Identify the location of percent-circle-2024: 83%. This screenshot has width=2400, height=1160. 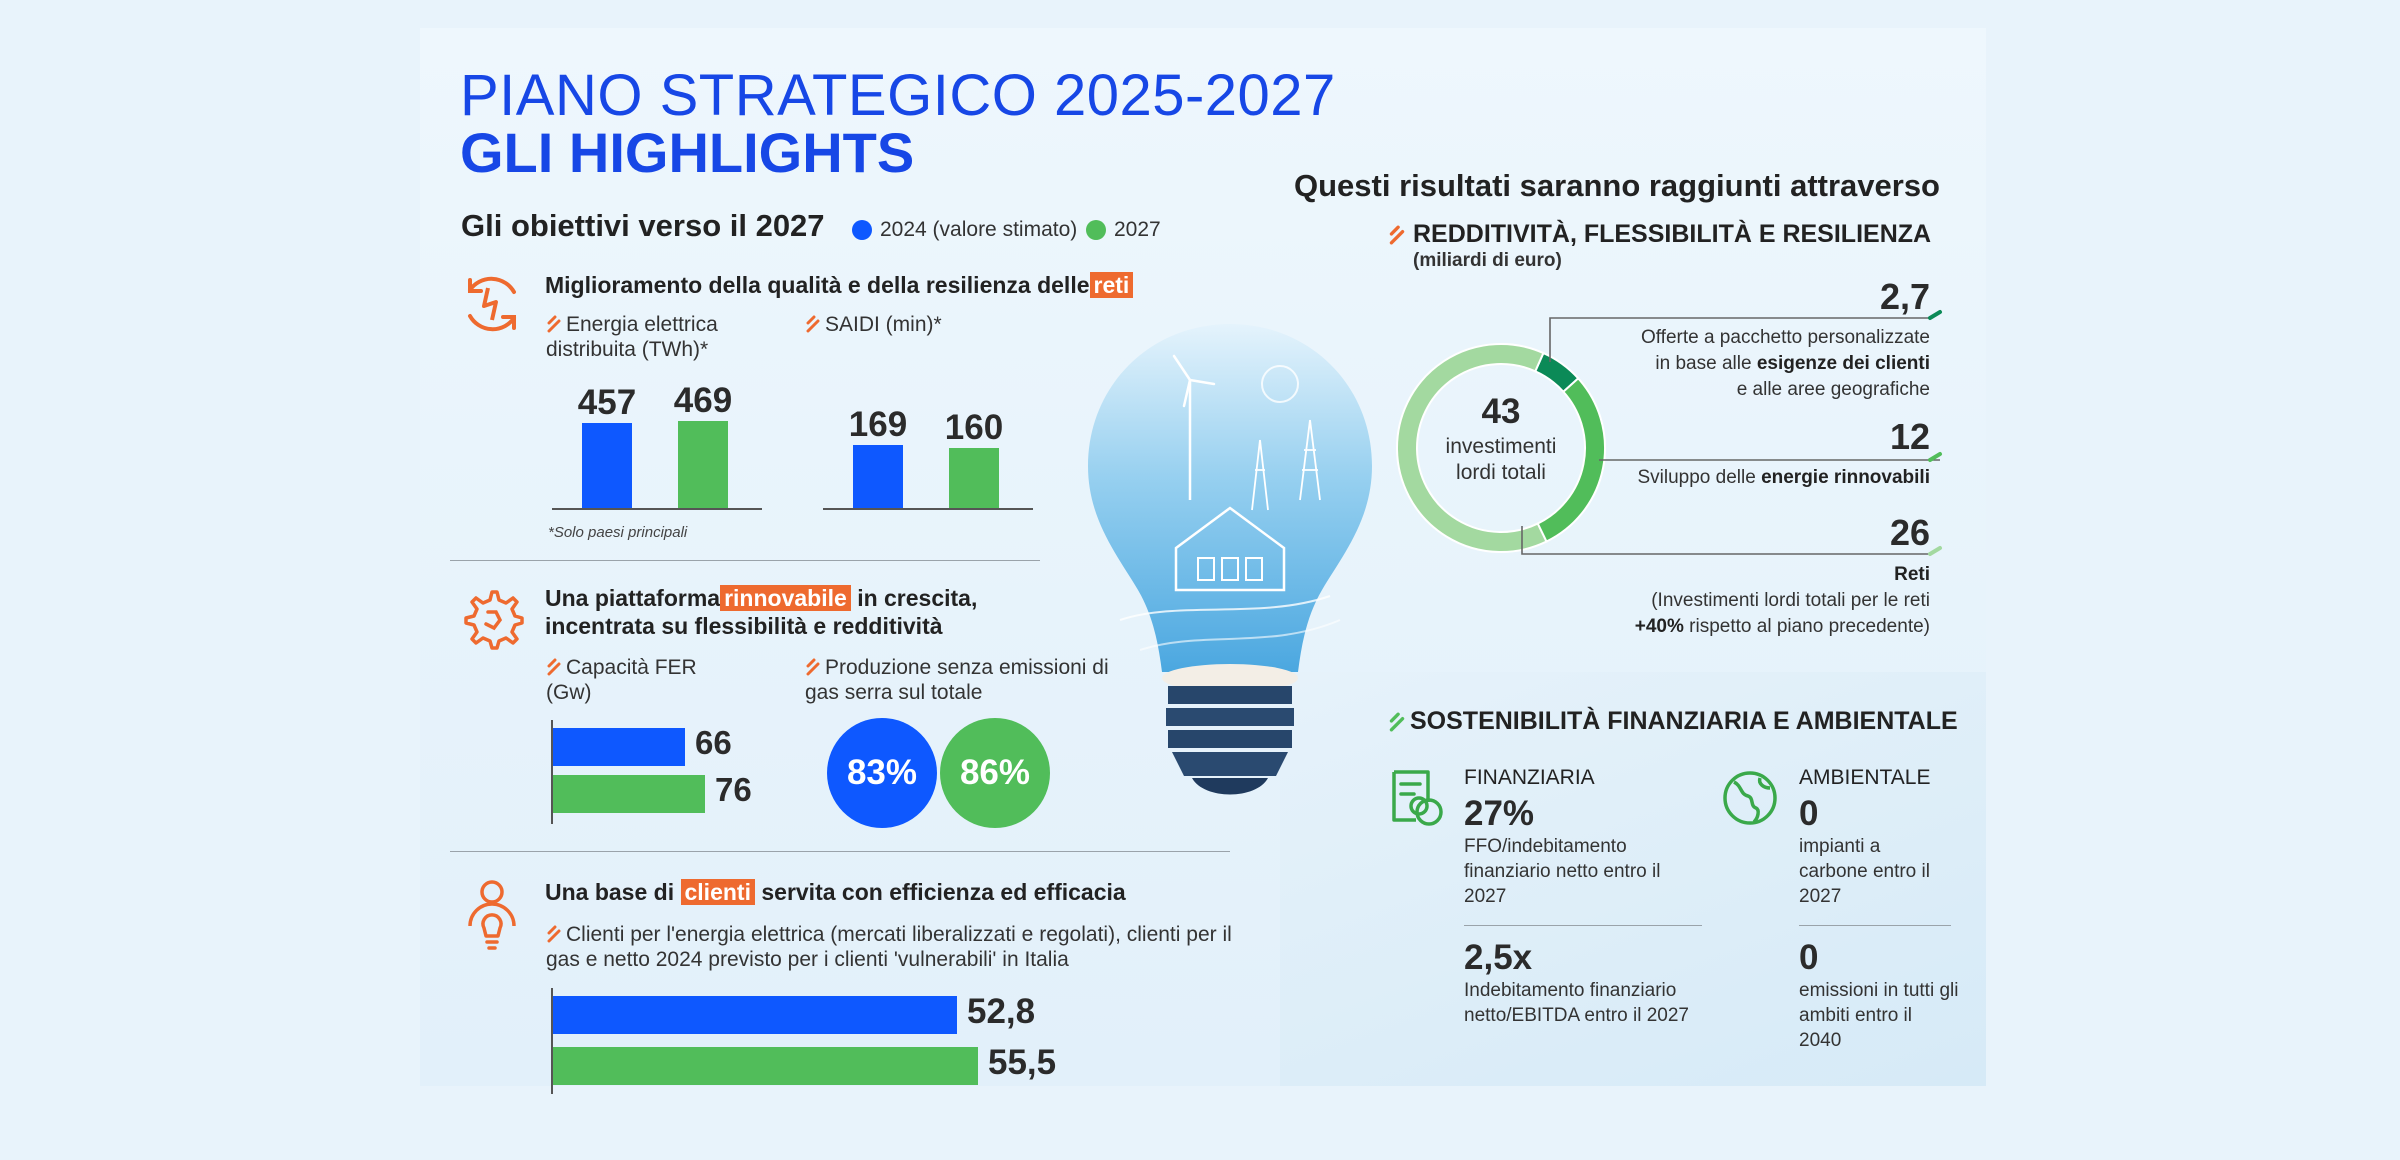
(882, 773).